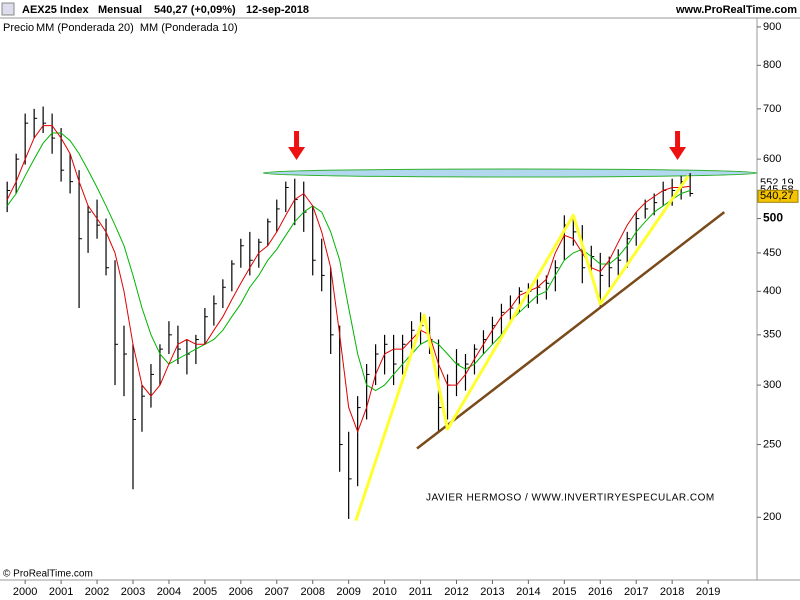 The image size is (800, 600). What do you see at coordinates (169, 592) in the screenshot?
I see `x-tick-label: 2004` at bounding box center [169, 592].